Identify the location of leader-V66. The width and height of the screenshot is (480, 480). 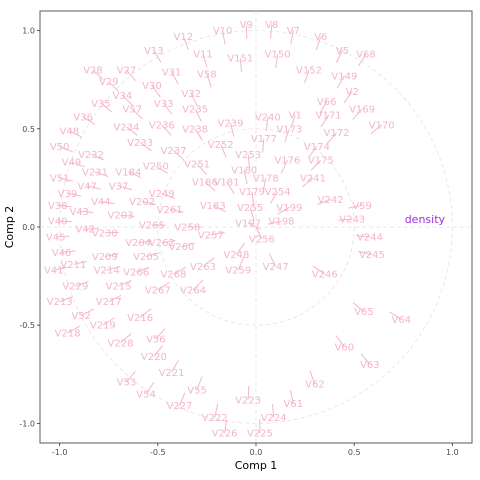
(323, 107).